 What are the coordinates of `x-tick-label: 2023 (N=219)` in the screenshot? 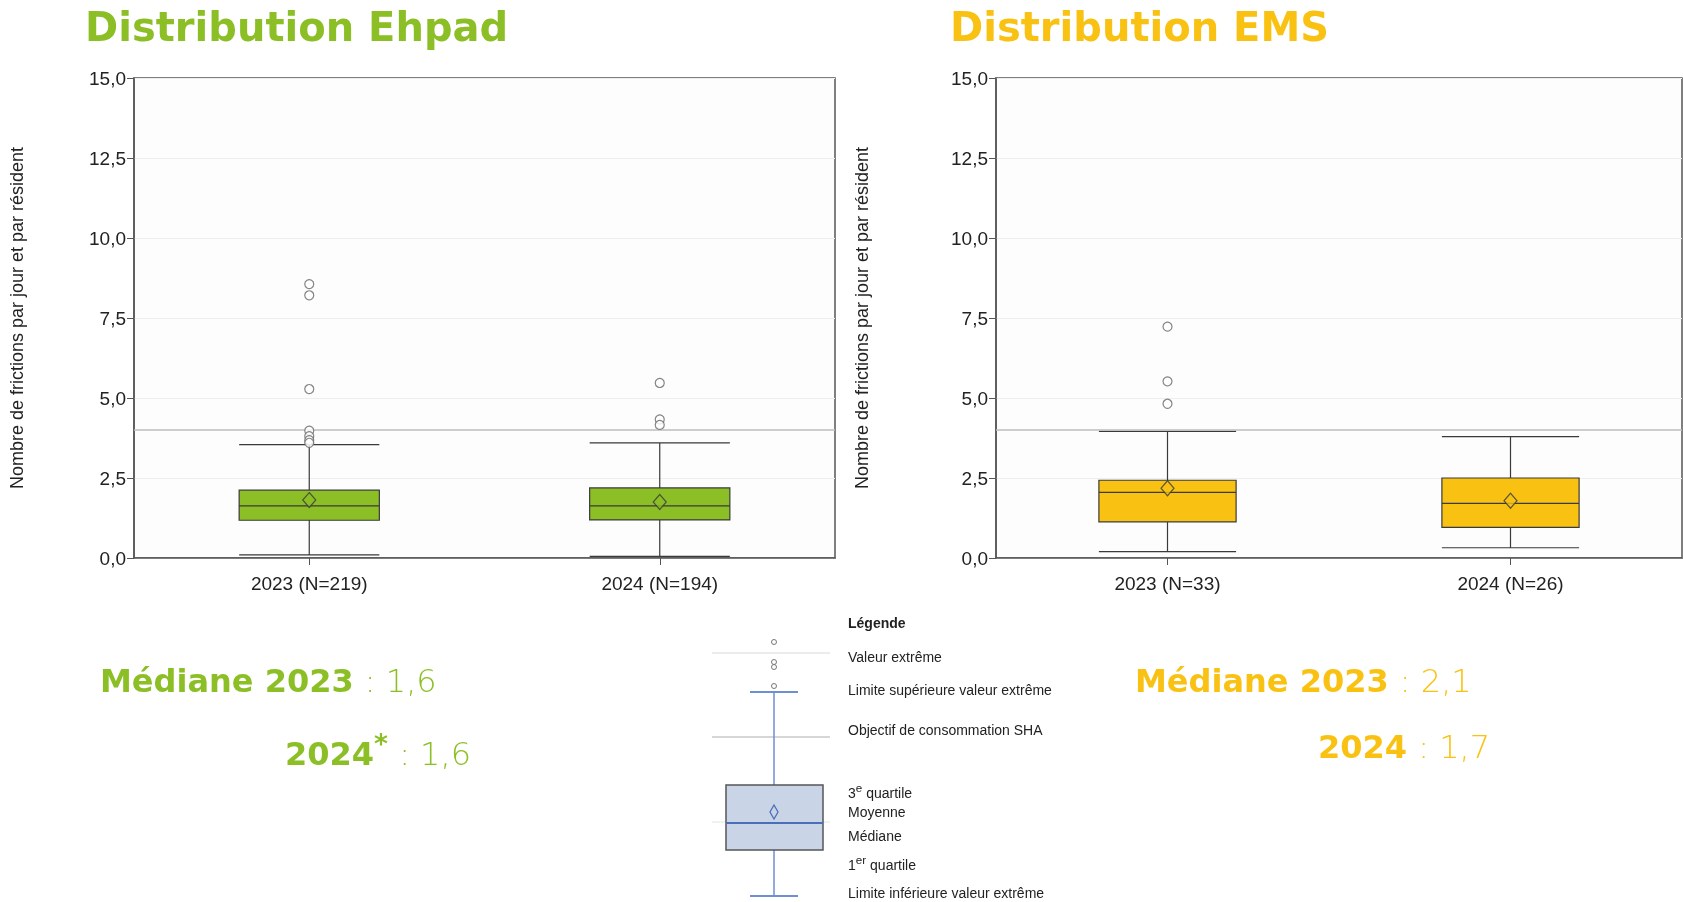 It's located at (309, 583).